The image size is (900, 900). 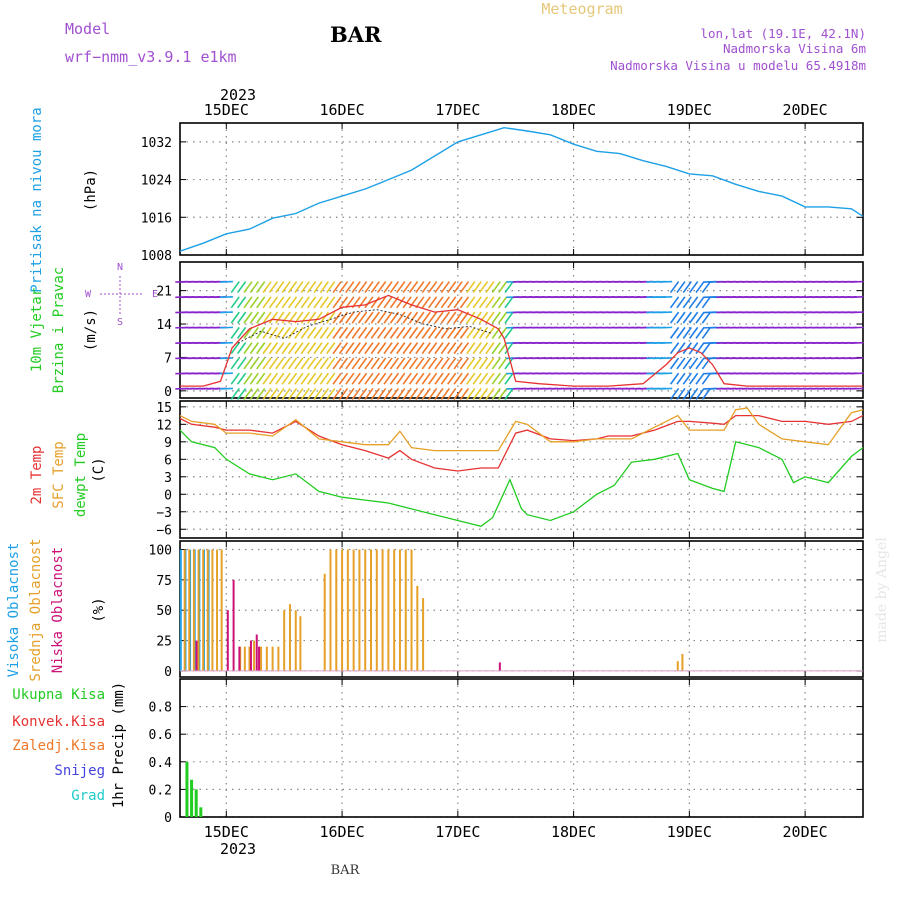 What do you see at coordinates (573, 832) in the screenshot?
I see `bottom-date-tick: 18DEC` at bounding box center [573, 832].